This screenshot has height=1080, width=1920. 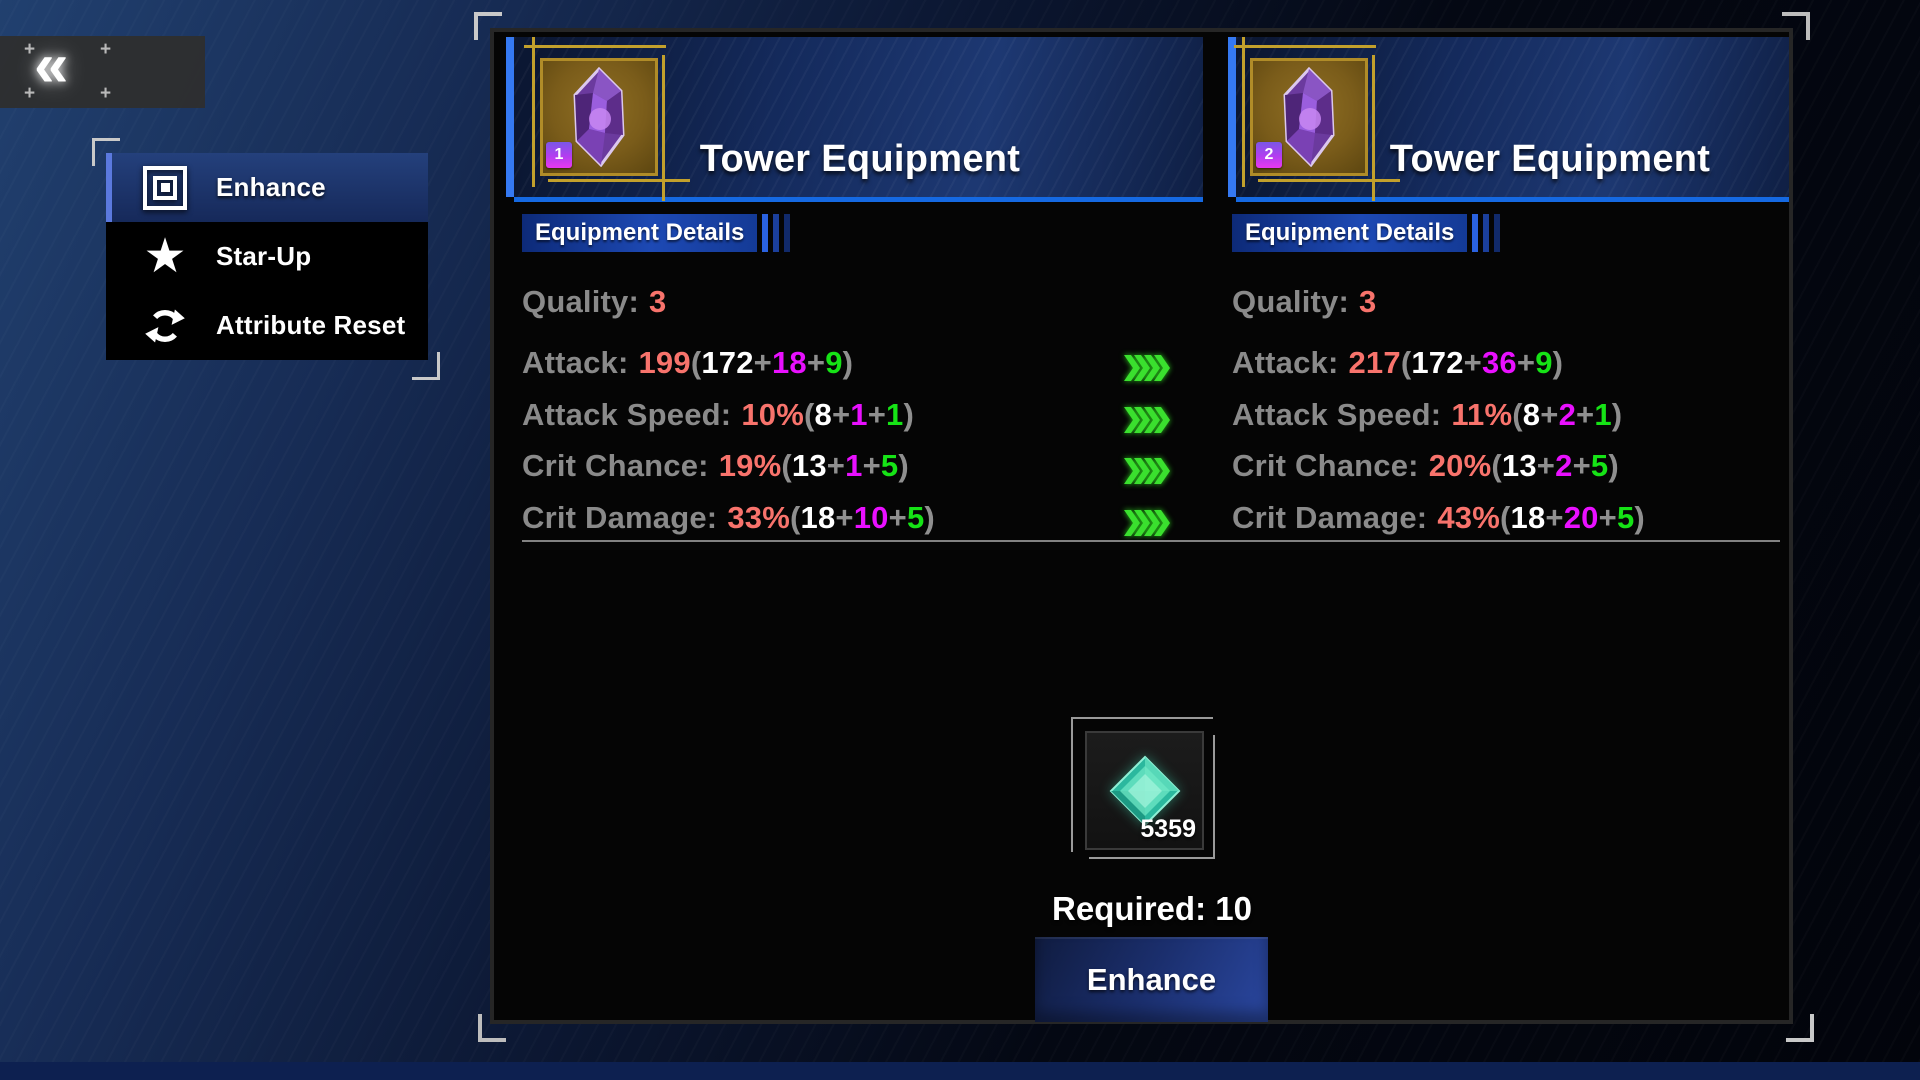 What do you see at coordinates (728, 517) in the screenshot?
I see `stat-row-crit-damage: Crit Damage: 33%(18+10+5)` at bounding box center [728, 517].